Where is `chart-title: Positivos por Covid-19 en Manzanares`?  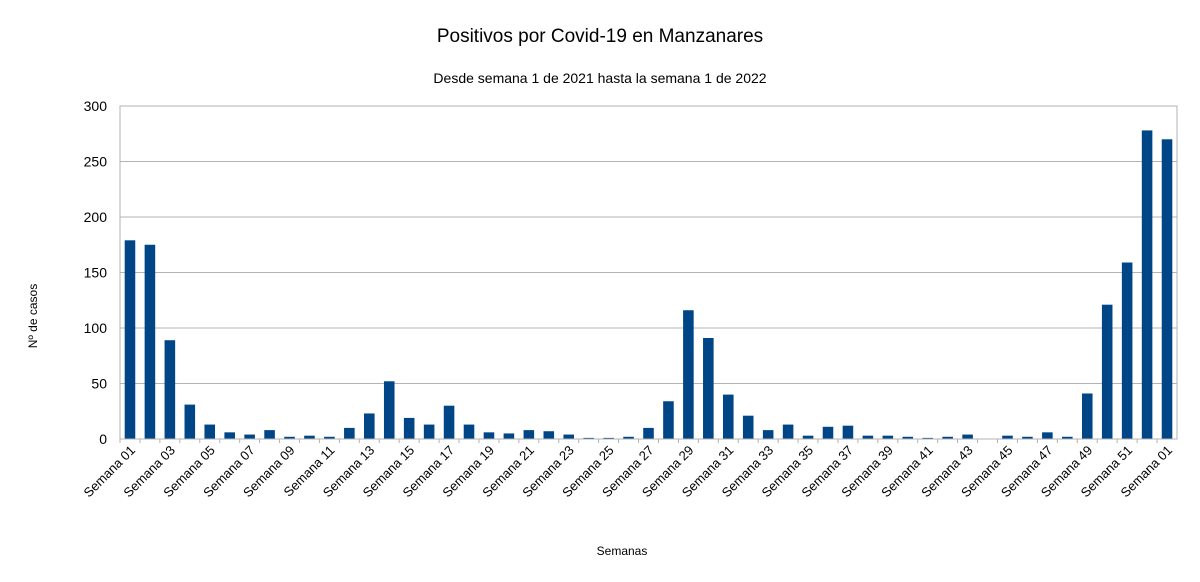
chart-title: Positivos por Covid-19 en Manzanares is located at coordinates (600, 36).